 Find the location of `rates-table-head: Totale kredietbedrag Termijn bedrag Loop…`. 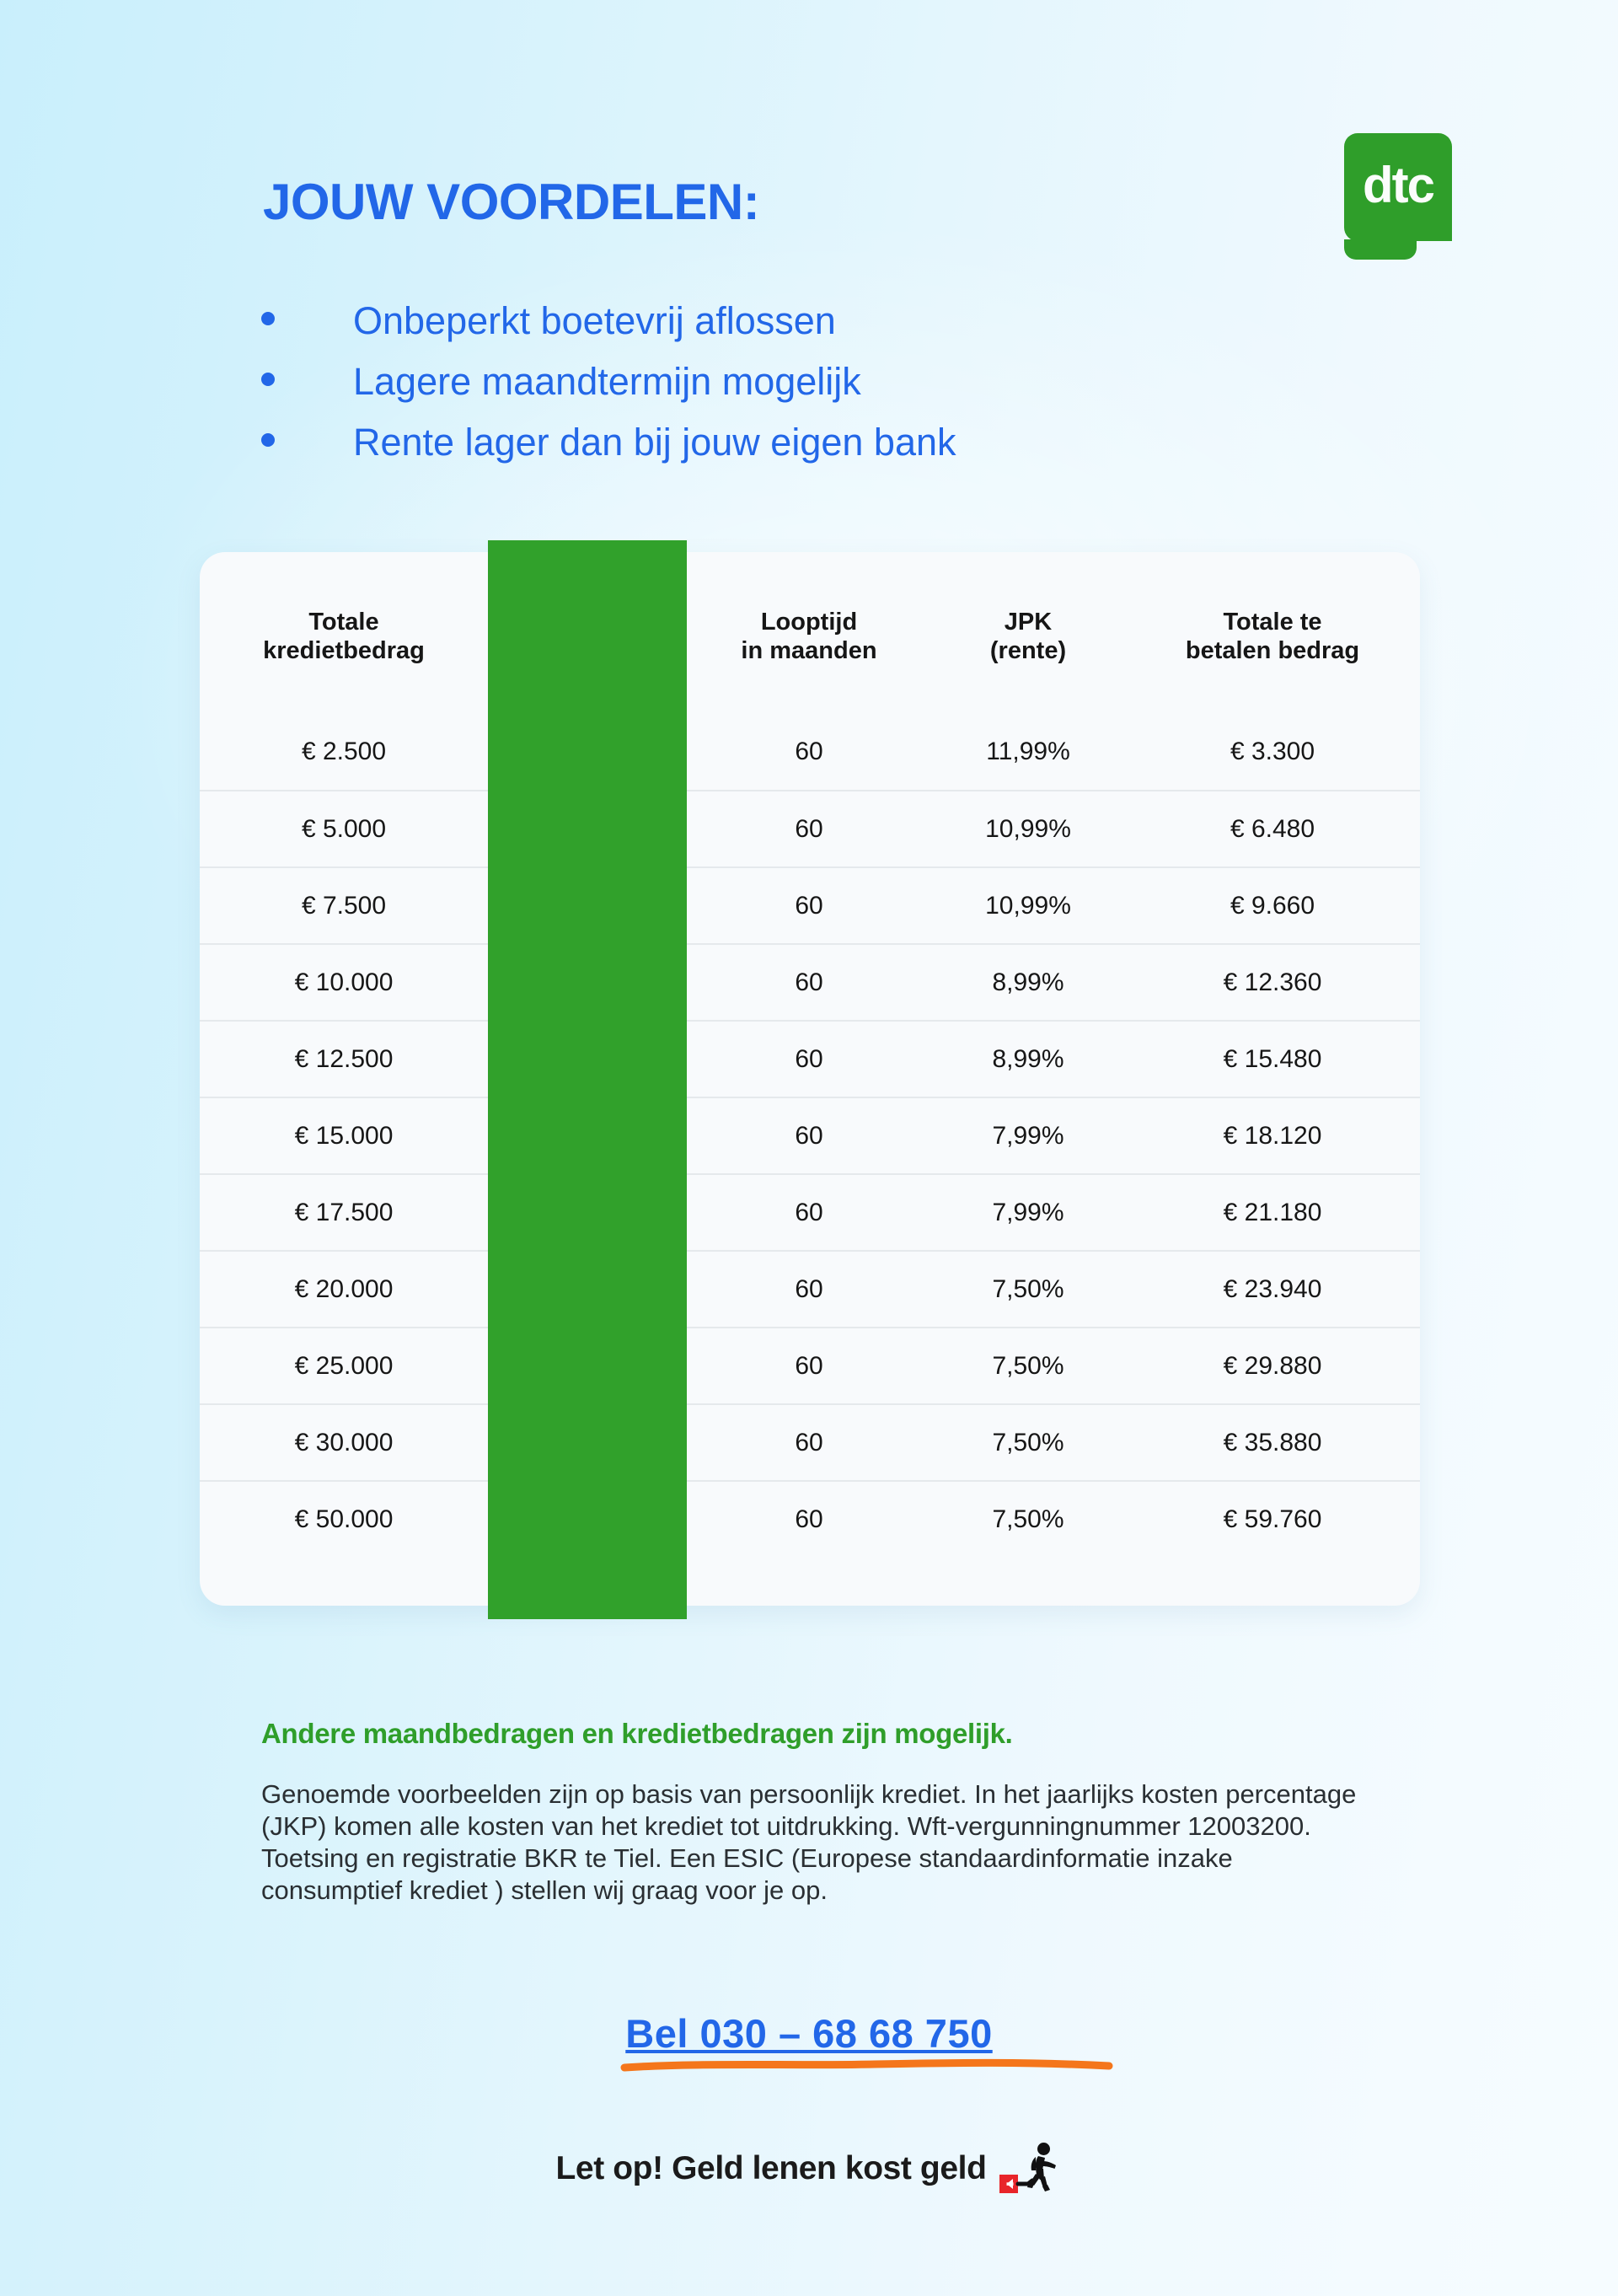

rates-table-head: Totale kredietbedrag Termijn bedrag Loop… is located at coordinates (810, 633).